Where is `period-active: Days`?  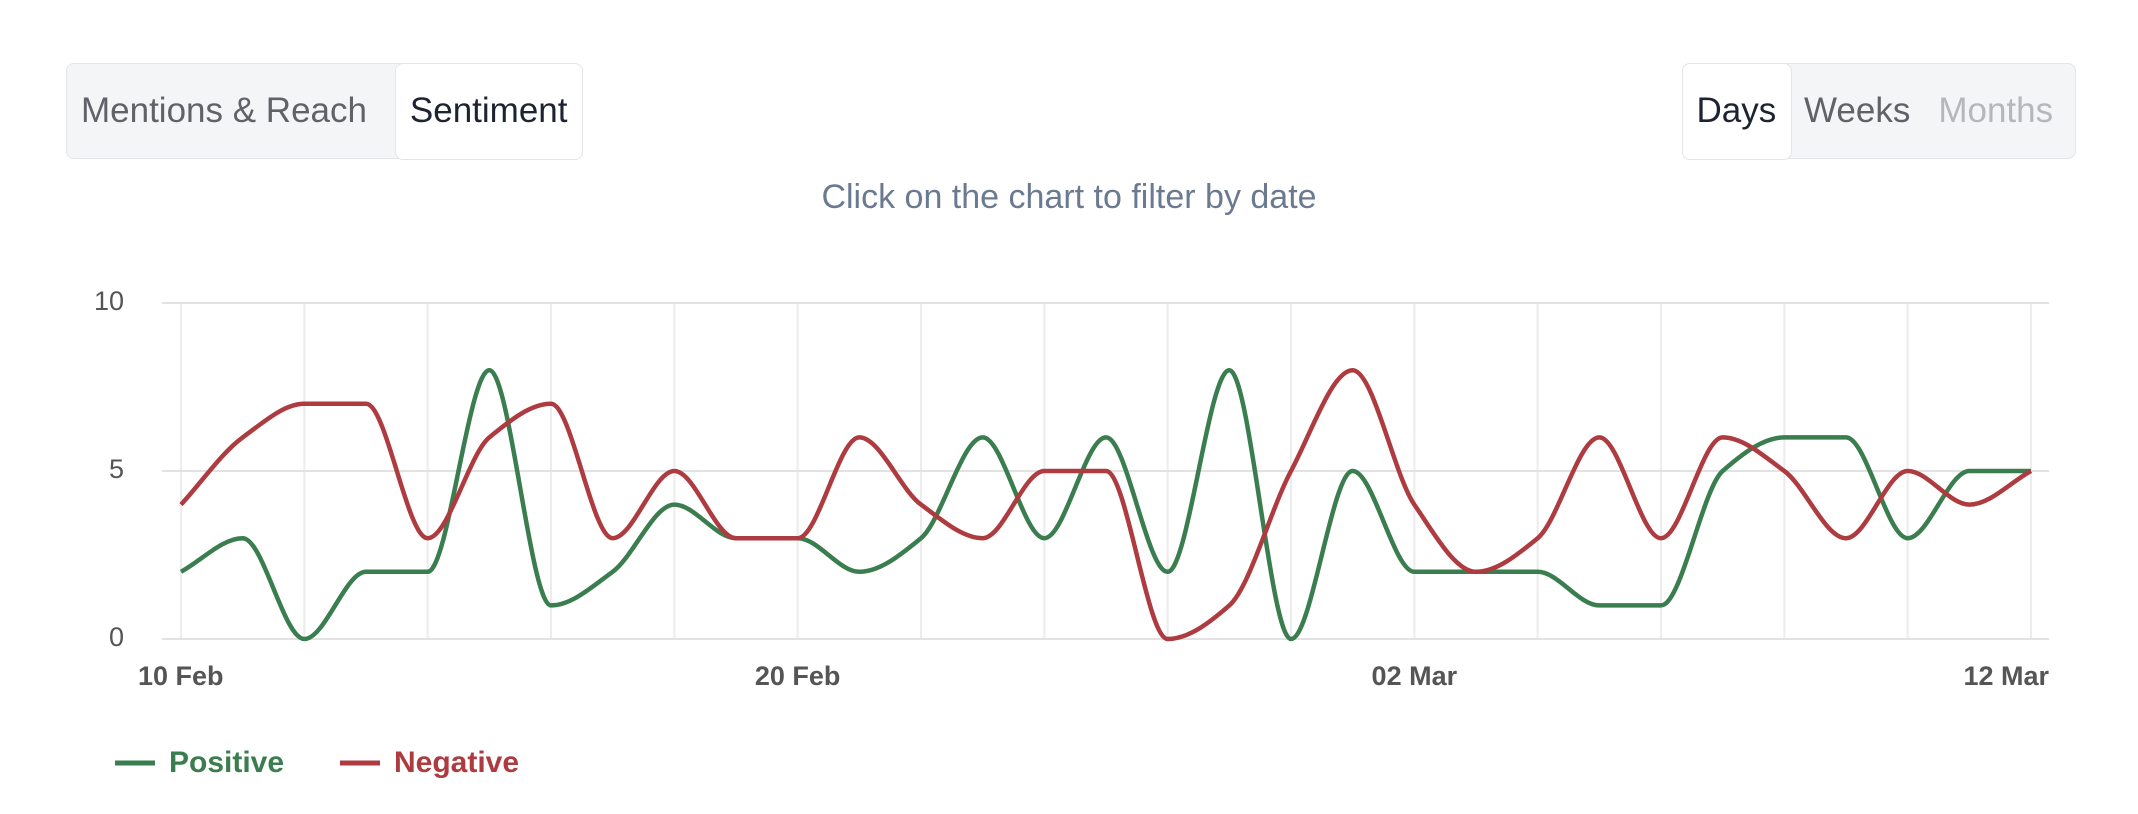 period-active: Days is located at coordinates (1736, 111).